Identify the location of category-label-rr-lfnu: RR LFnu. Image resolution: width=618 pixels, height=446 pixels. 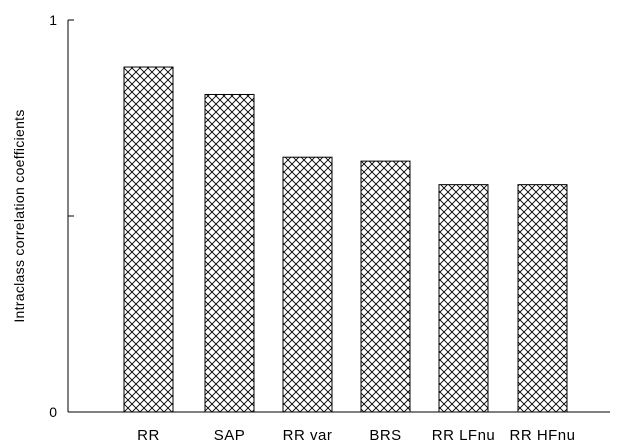
(464, 435).